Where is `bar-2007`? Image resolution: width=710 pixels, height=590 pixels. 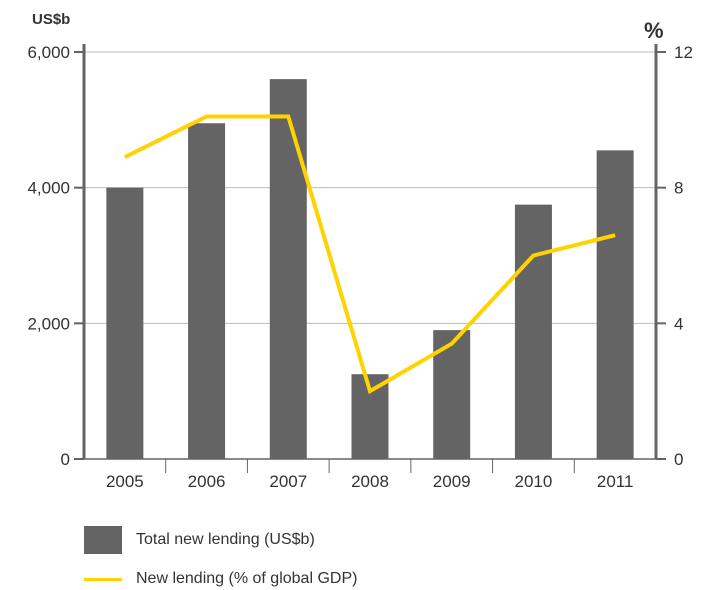
bar-2007 is located at coordinates (288, 269).